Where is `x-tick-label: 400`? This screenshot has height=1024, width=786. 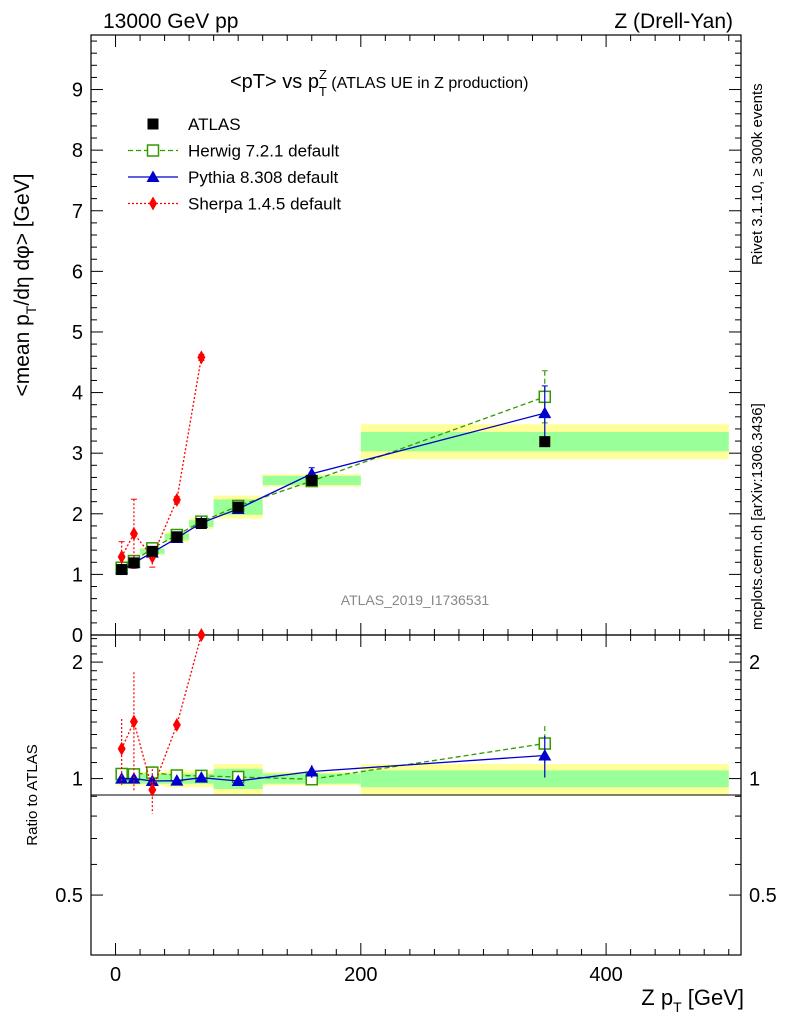 x-tick-label: 400 is located at coordinates (605, 975).